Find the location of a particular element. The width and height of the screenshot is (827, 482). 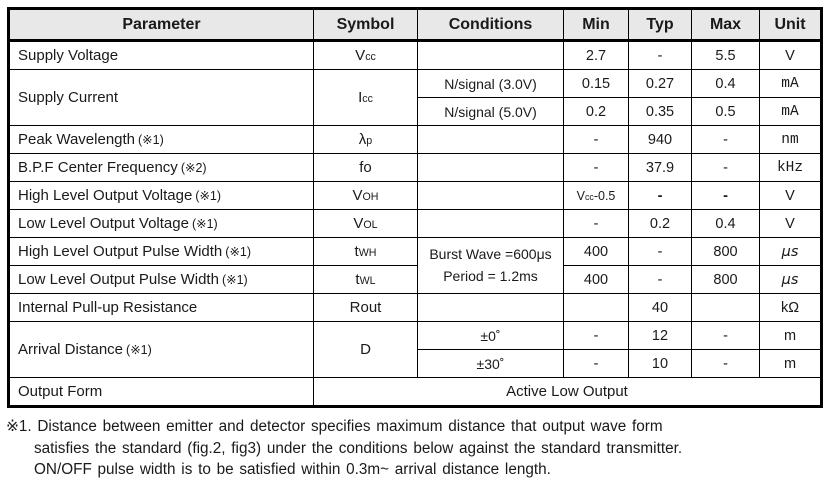

header-max: Max is located at coordinates (725, 25).